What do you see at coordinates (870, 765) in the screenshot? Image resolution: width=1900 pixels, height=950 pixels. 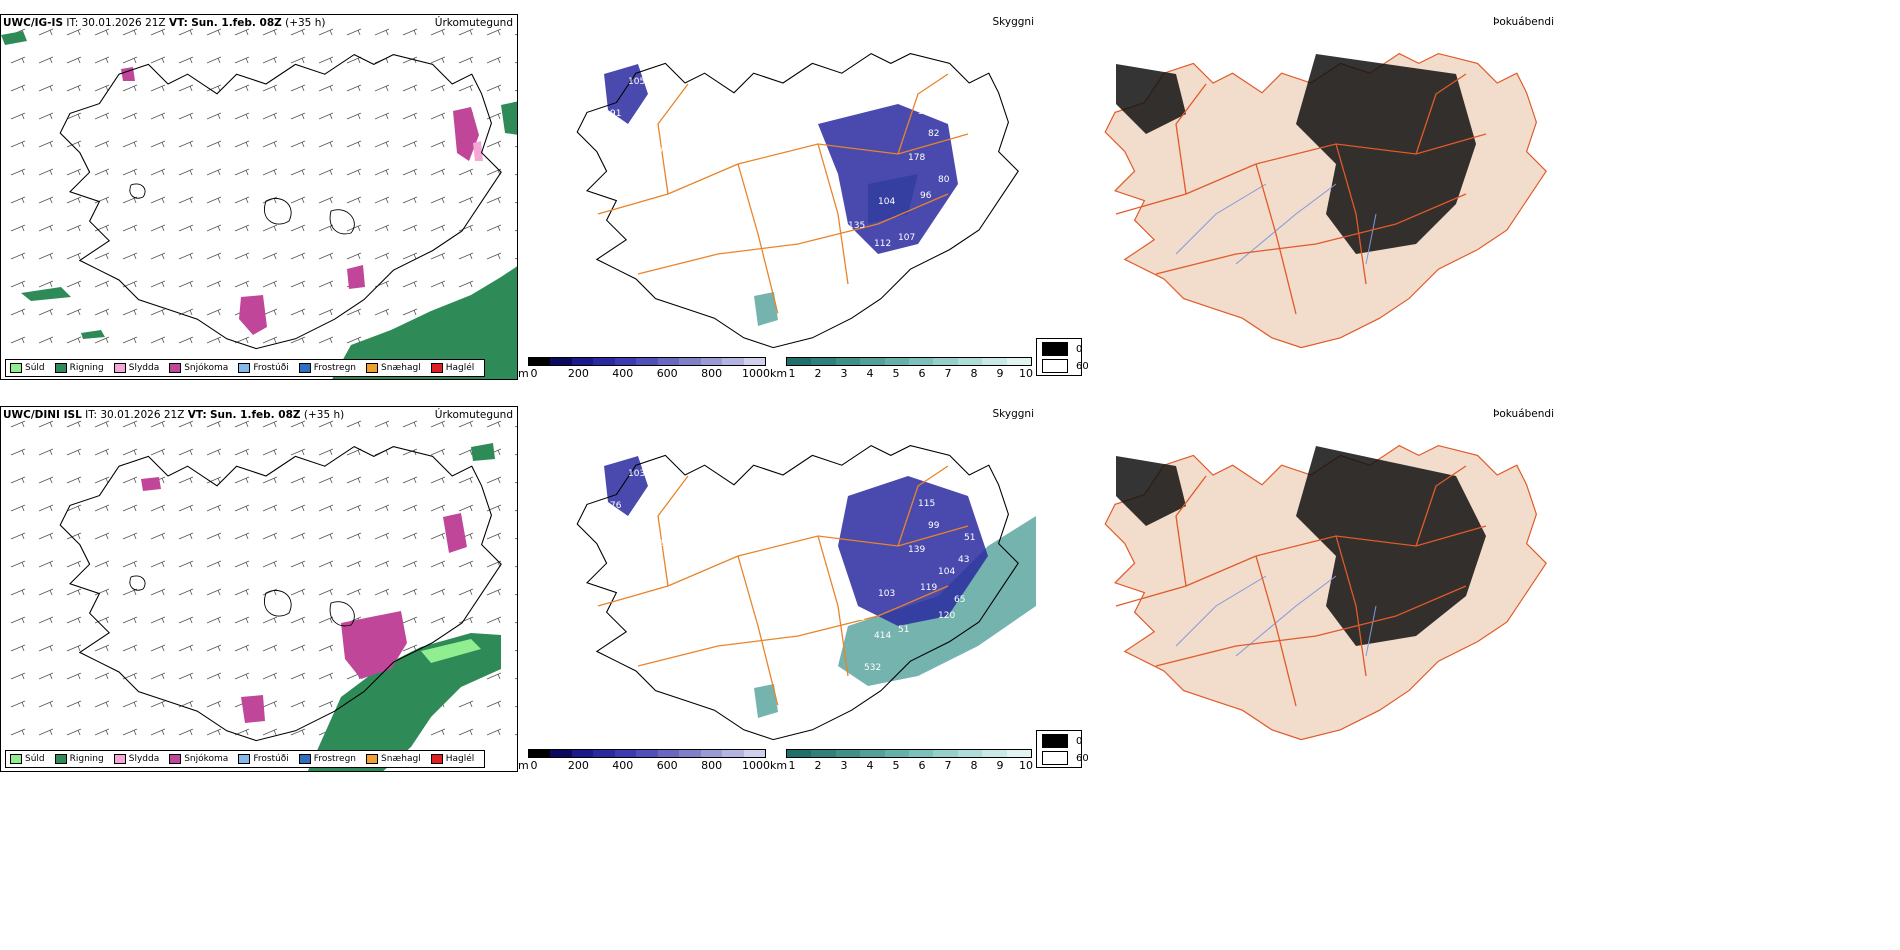 I see `colorbar-tick: 4` at bounding box center [870, 765].